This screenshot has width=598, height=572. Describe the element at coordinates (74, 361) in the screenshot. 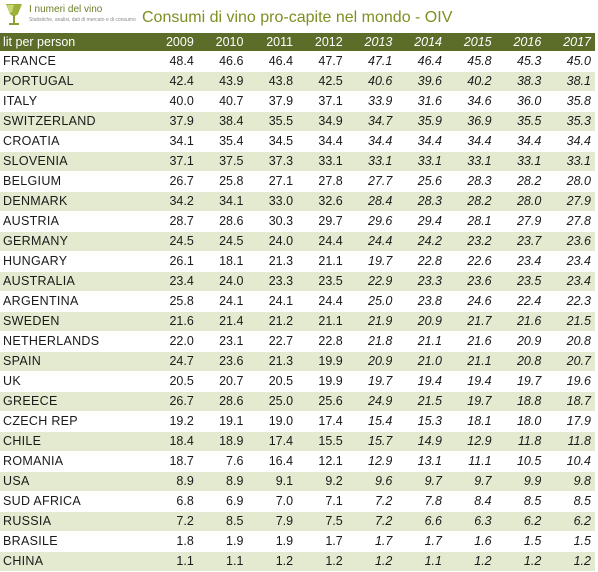

I see `country-cell: SPAIN` at that location.